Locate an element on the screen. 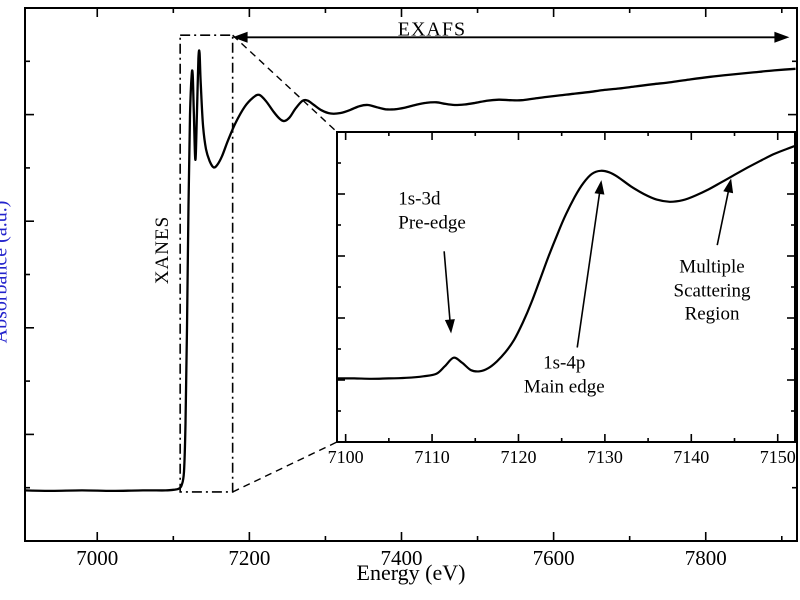 The height and width of the screenshot is (600, 800). main-edge-annotation: 1s-4p Main edge is located at coordinates (564, 375).